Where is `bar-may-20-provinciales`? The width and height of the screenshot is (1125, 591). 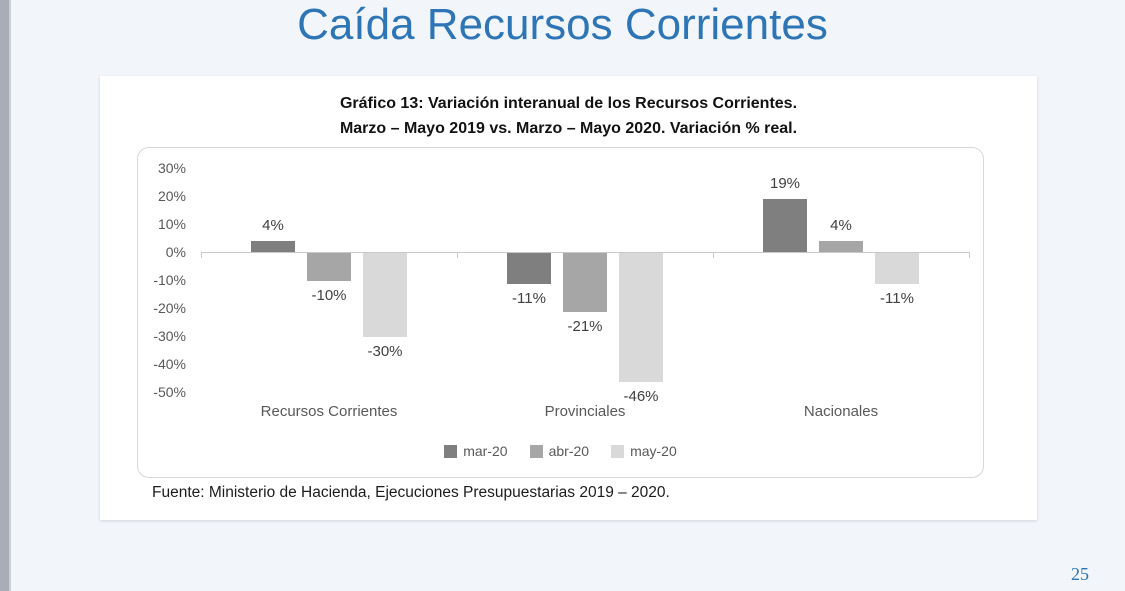
bar-may-20-provinciales is located at coordinates (641, 317).